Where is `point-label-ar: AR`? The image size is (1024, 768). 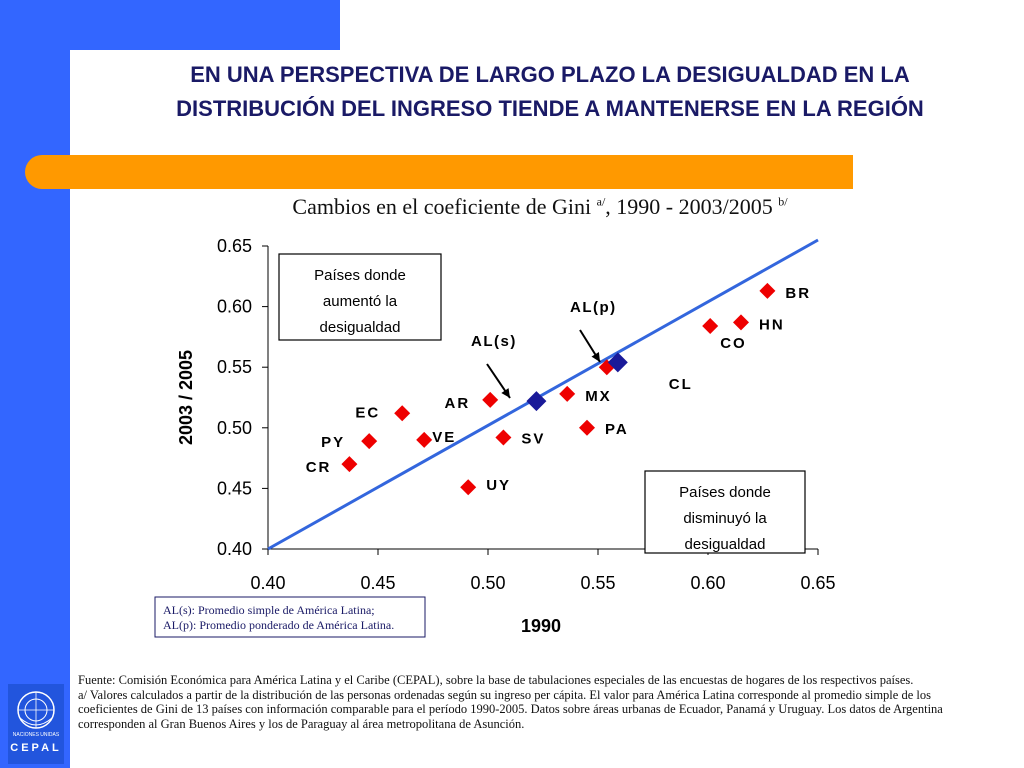
point-label-ar: AR is located at coordinates (458, 403).